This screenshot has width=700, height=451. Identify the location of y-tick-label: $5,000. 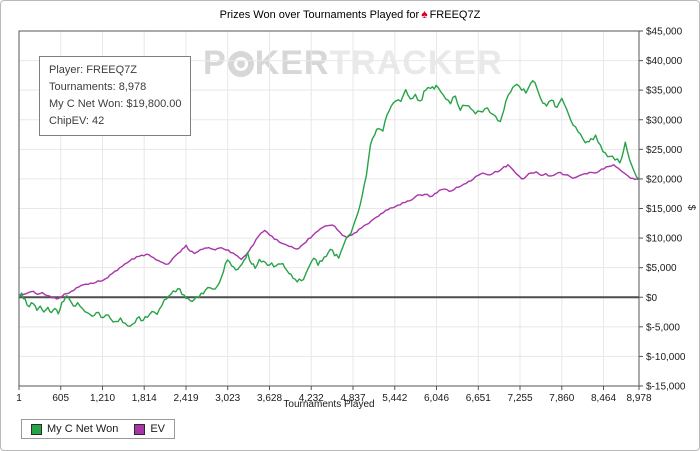
(661, 268).